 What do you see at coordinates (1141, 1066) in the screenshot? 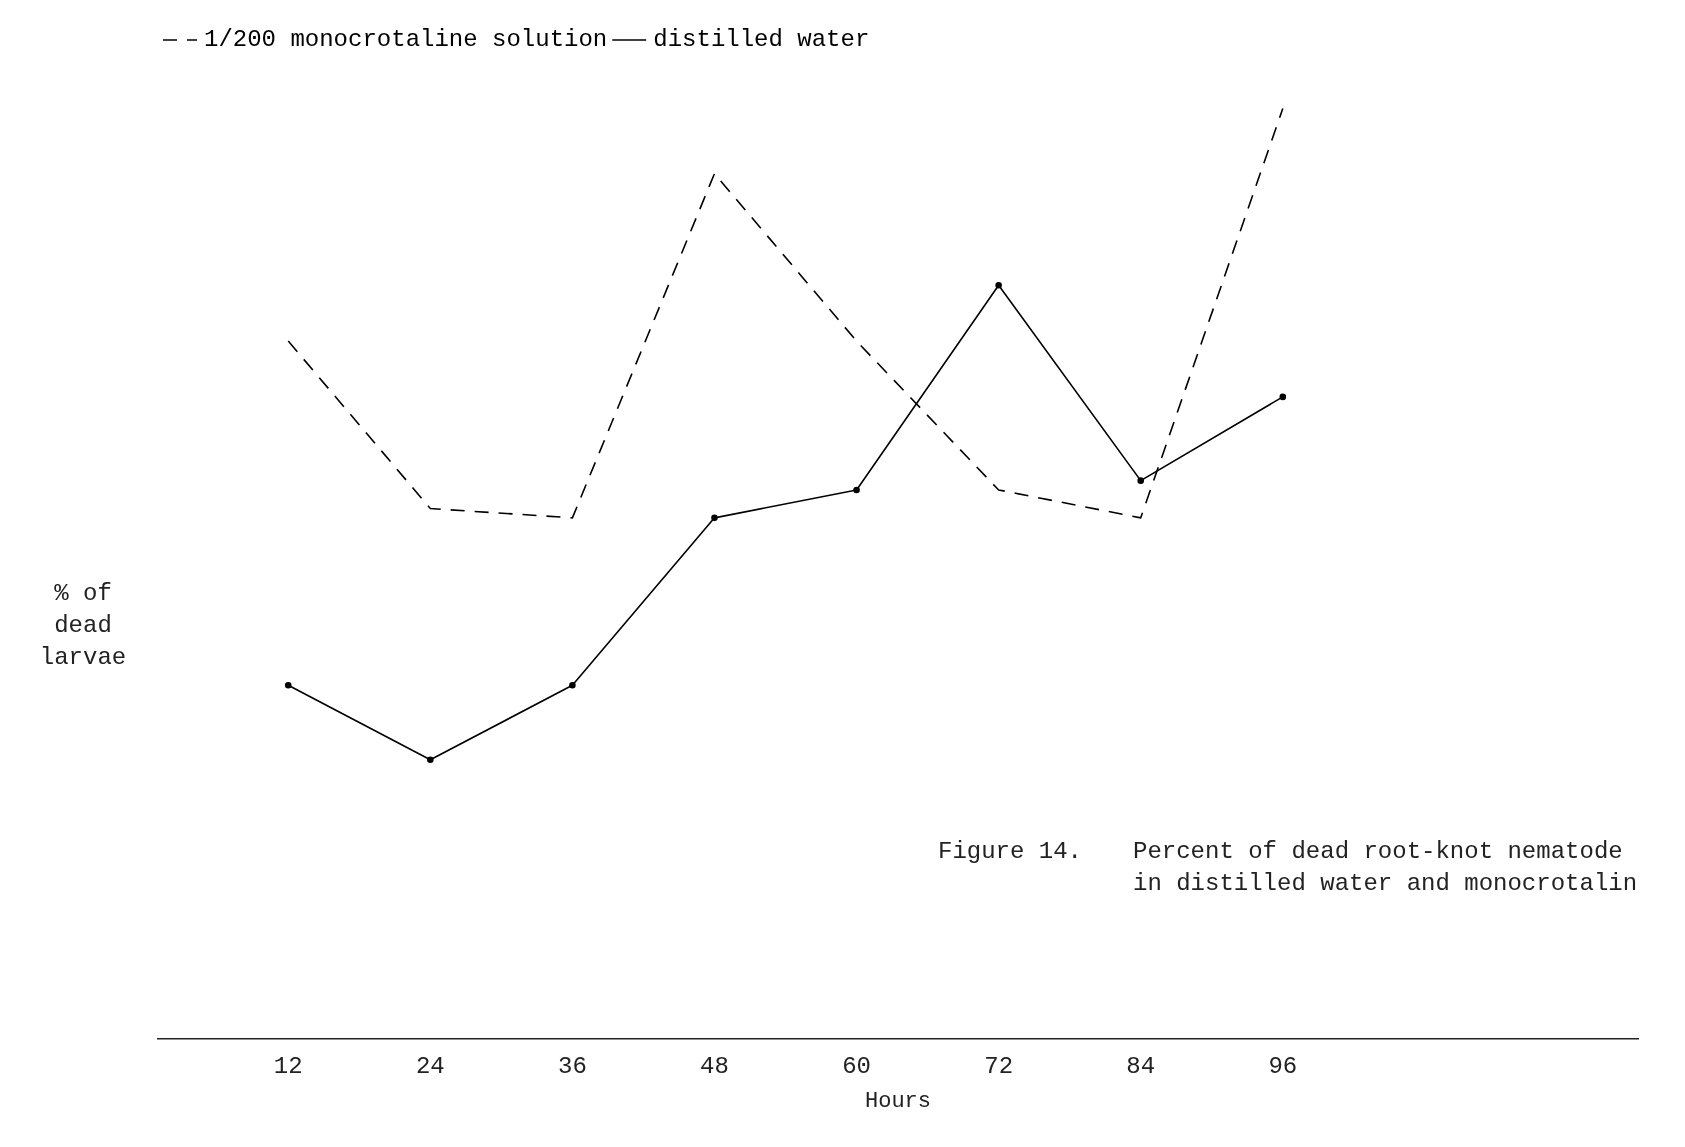
I see `x-tick-label: 84` at bounding box center [1141, 1066].